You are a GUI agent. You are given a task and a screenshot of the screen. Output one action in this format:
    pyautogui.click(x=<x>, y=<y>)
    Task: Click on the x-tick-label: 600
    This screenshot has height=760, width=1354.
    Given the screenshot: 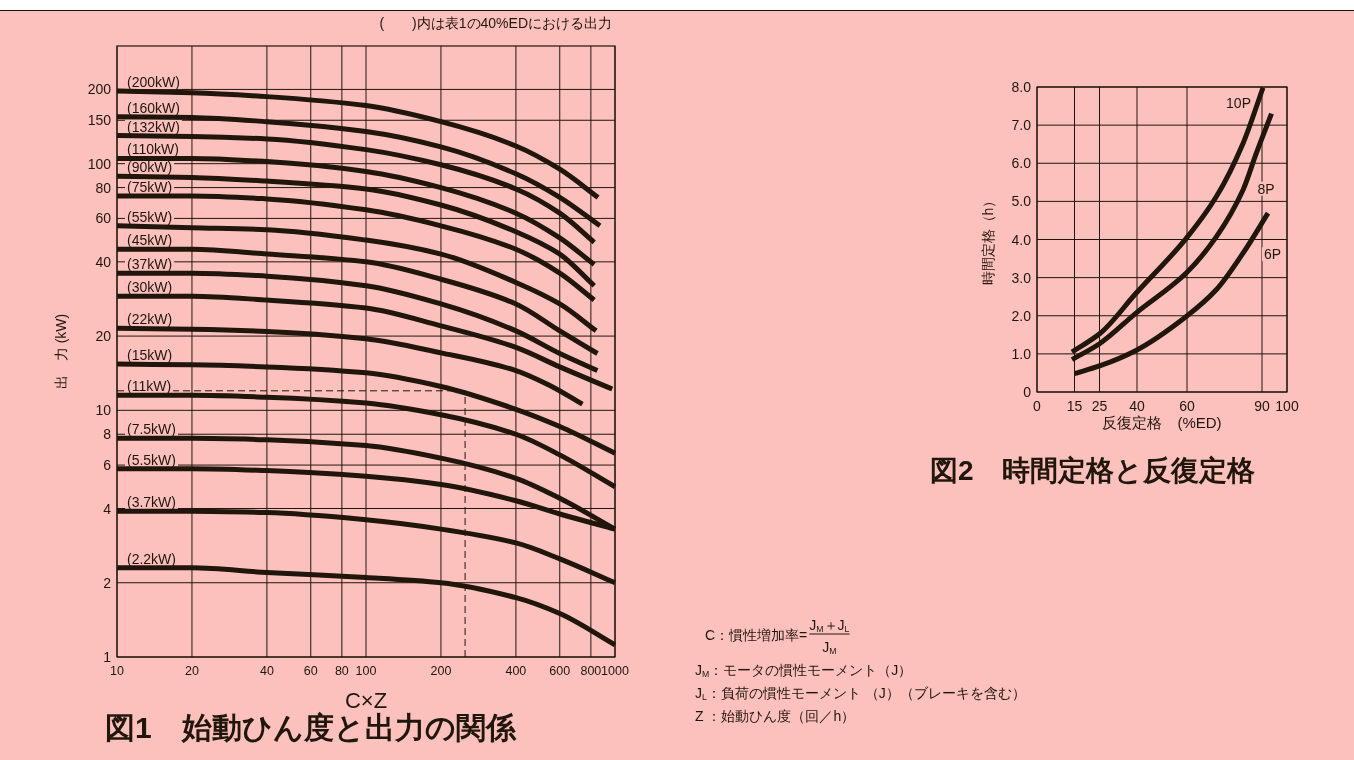 What is the action you would take?
    pyautogui.click(x=560, y=670)
    